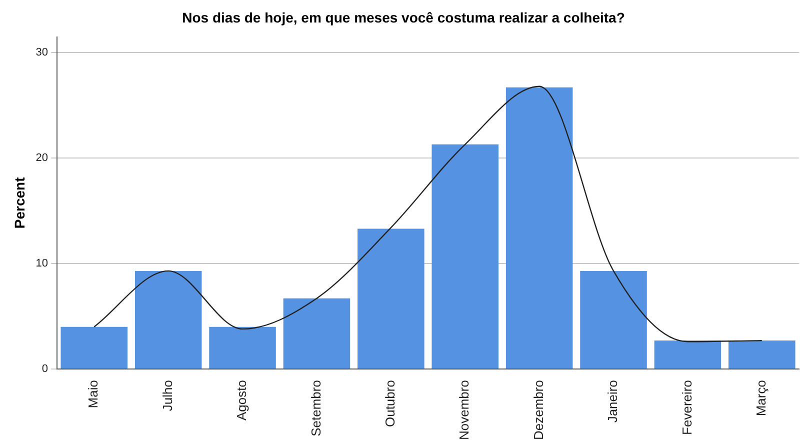 The height and width of the screenshot is (443, 801). Describe the element at coordinates (390, 404) in the screenshot. I see `x-tick-label: Outubro` at that location.